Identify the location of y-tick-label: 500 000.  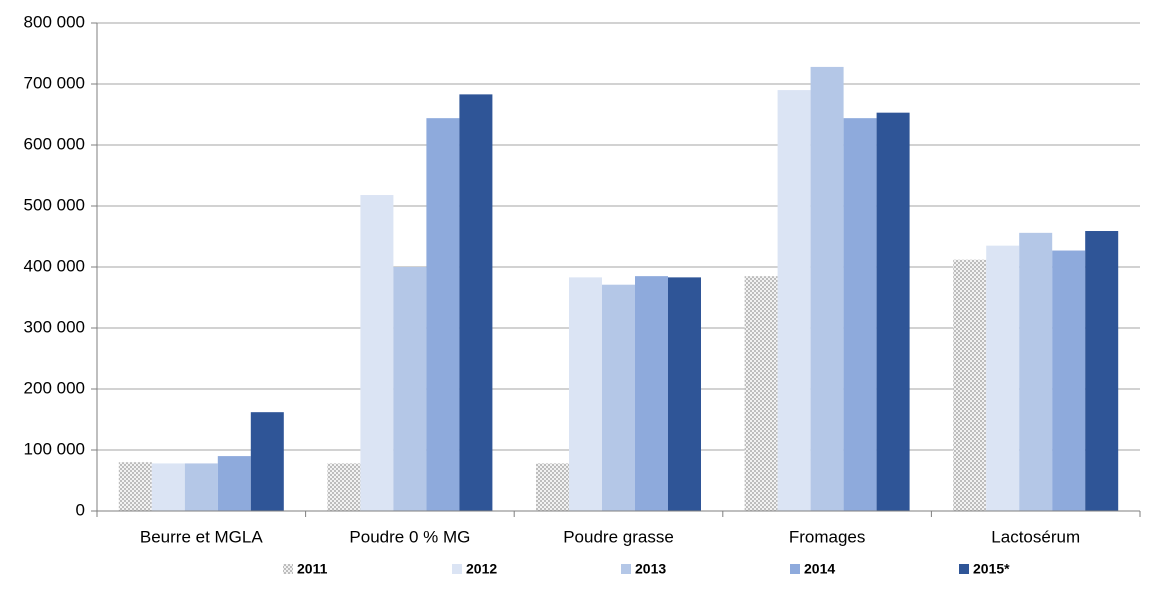
(54, 204).